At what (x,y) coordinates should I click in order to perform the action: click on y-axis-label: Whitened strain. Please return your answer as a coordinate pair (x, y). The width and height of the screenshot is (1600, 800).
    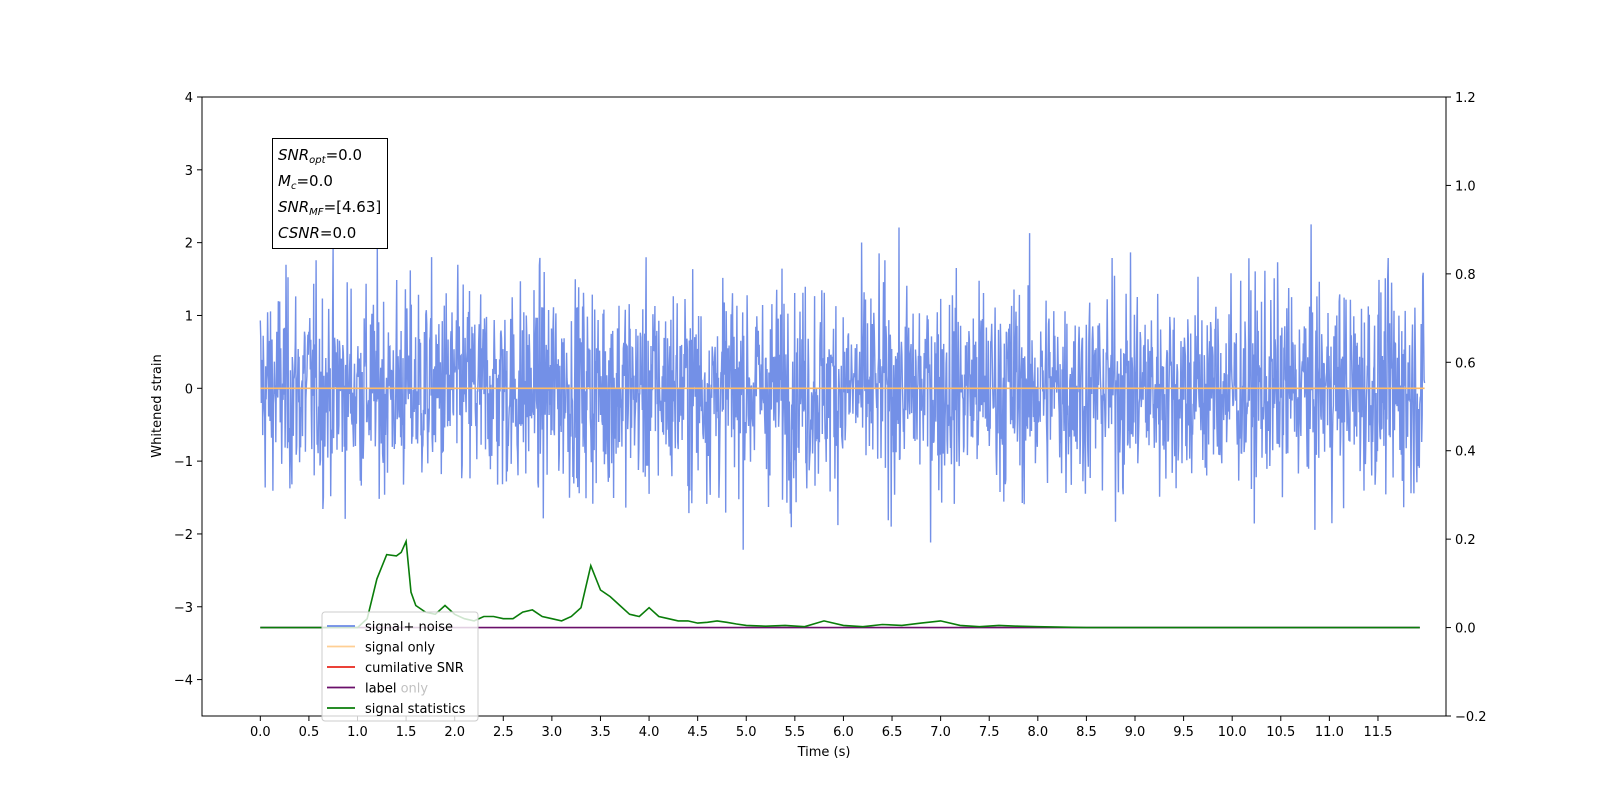
    Looking at the image, I should click on (157, 405).